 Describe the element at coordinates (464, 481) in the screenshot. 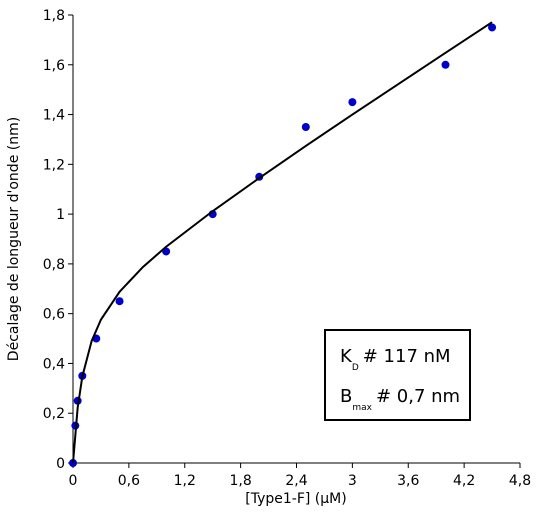

I see `x-tick-label: 4,2` at that location.